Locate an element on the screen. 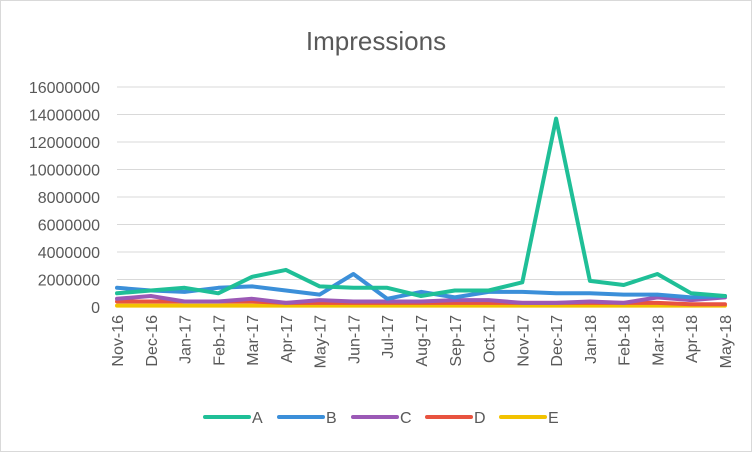 This screenshot has height=452, width=752. x-tick-label: Jan-17 is located at coordinates (186, 339).